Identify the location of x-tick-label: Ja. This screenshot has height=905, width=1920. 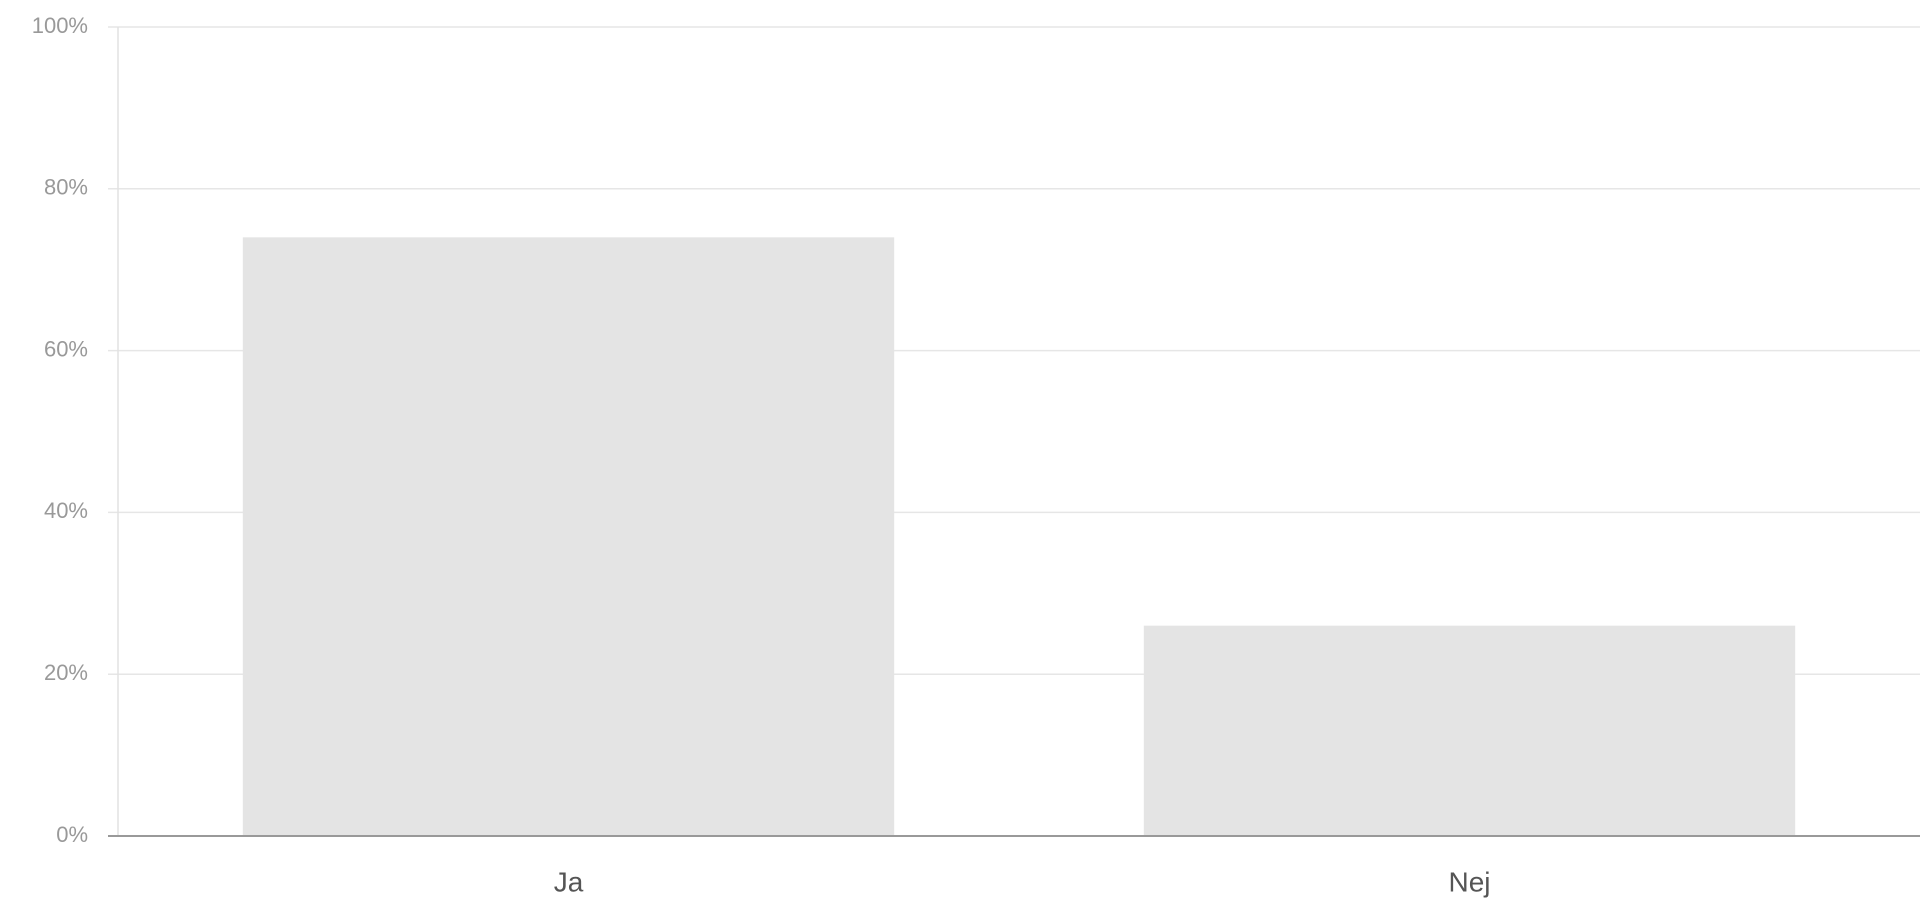
(569, 881).